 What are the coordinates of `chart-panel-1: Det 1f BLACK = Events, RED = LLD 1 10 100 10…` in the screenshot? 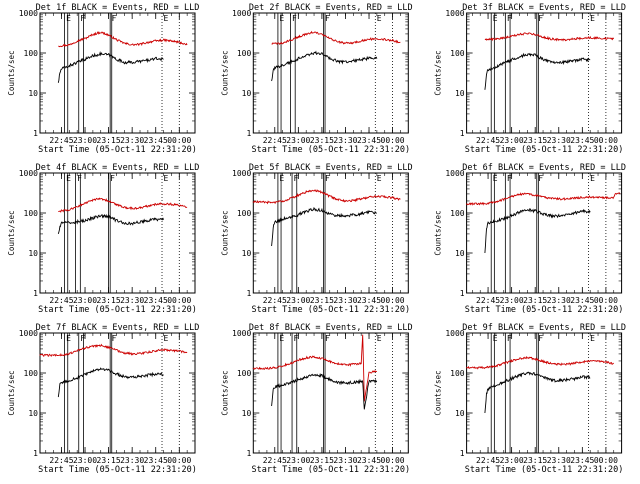 It's located at (103, 79).